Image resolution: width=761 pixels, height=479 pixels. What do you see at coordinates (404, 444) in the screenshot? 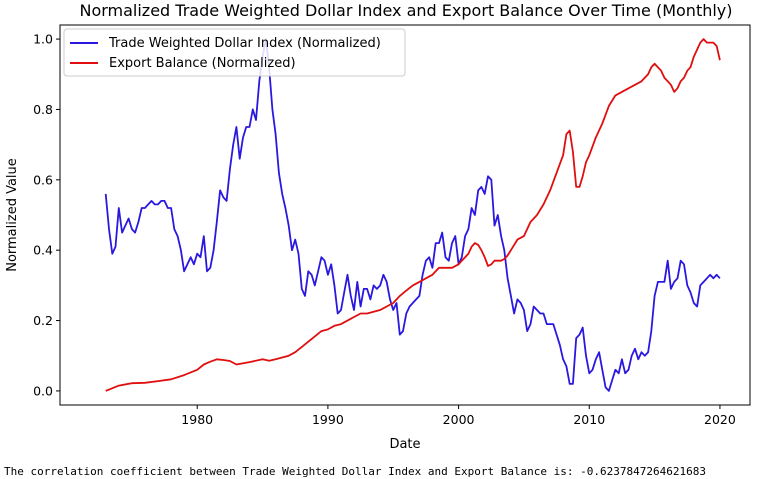
I see `x-axis-label: Date` at bounding box center [404, 444].